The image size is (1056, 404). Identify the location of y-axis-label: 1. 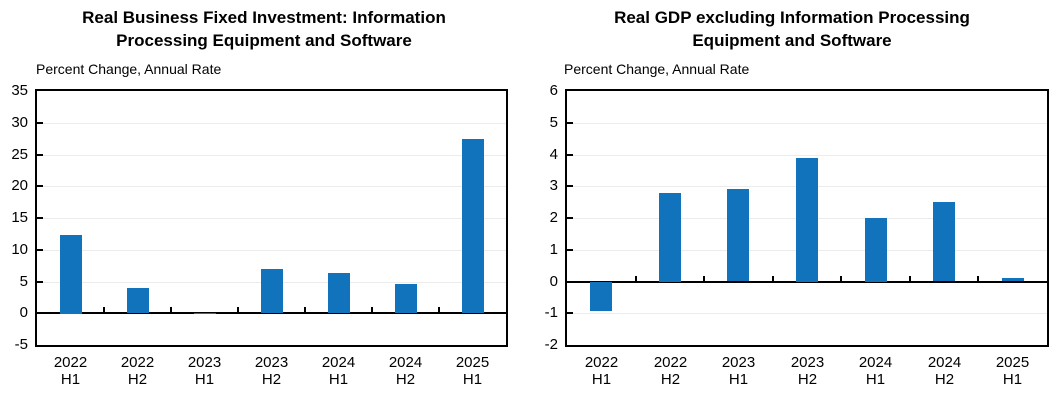
(553, 249).